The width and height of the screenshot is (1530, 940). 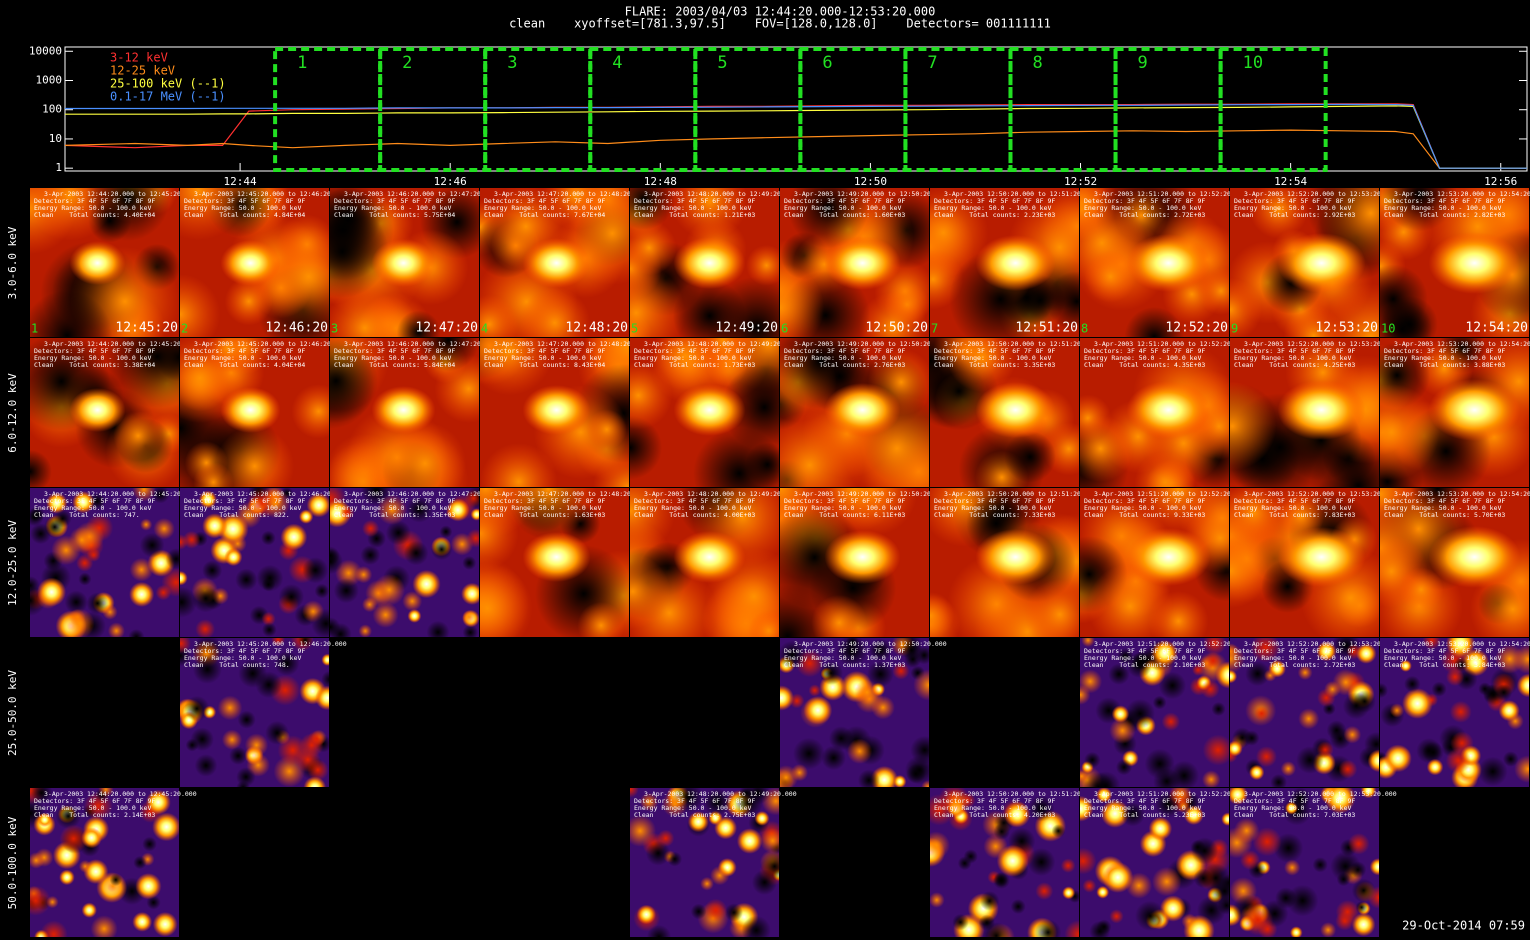 What do you see at coordinates (1320, 794) in the screenshot?
I see `panel-time-range: 3-Apr-2003 12:52:20.000 to 12:53:20.000` at bounding box center [1320, 794].